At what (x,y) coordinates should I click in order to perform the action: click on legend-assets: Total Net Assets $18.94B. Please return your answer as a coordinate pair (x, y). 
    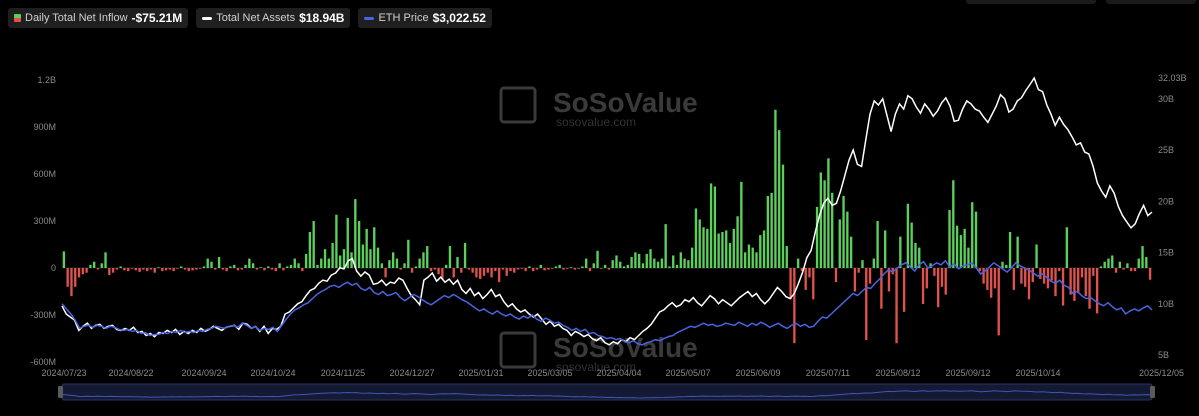
    Looking at the image, I should click on (273, 18).